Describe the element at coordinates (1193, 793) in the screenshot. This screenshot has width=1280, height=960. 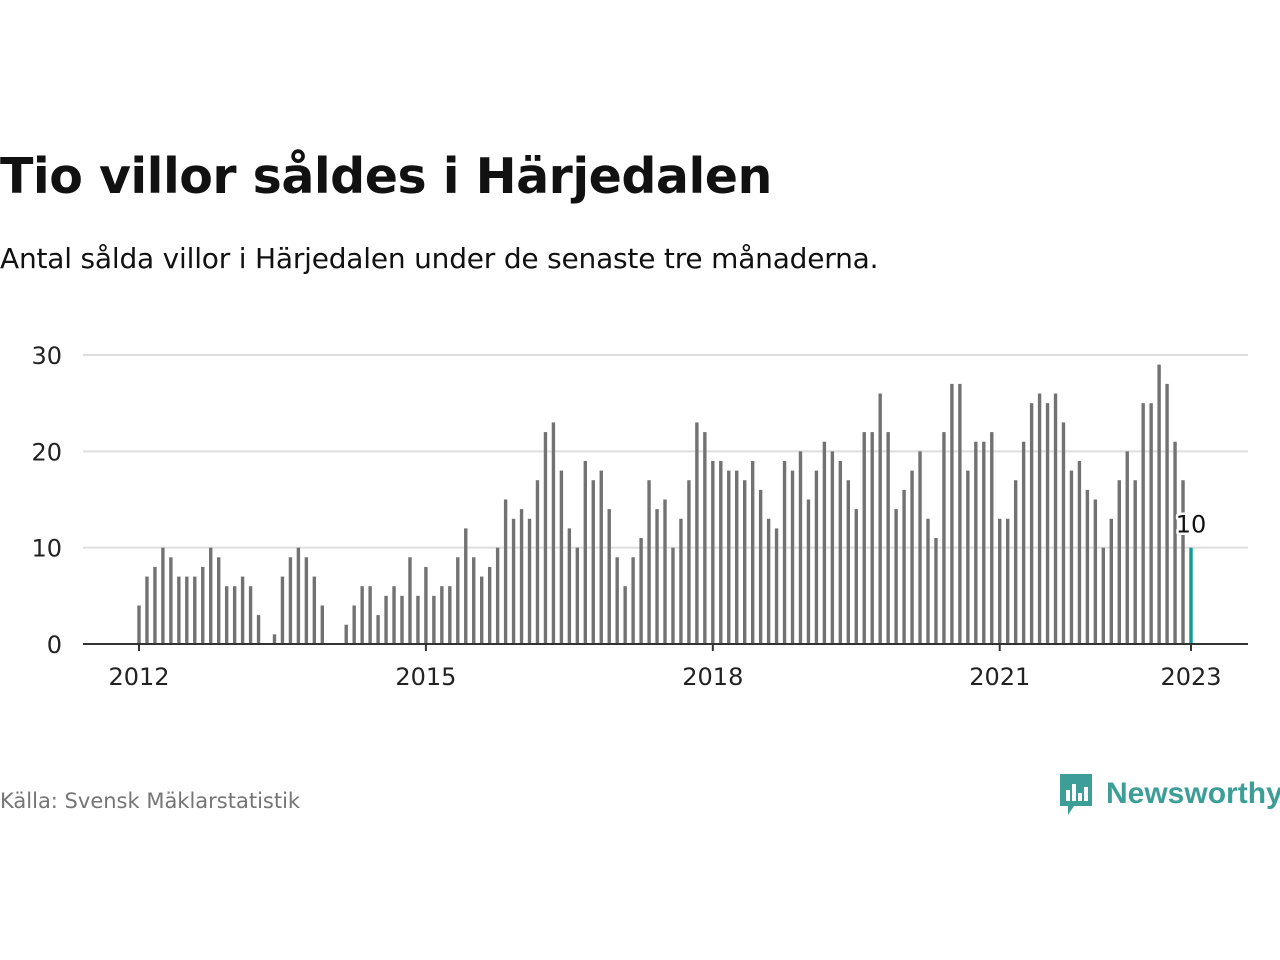
I see `brand-name: Newsworthy` at that location.